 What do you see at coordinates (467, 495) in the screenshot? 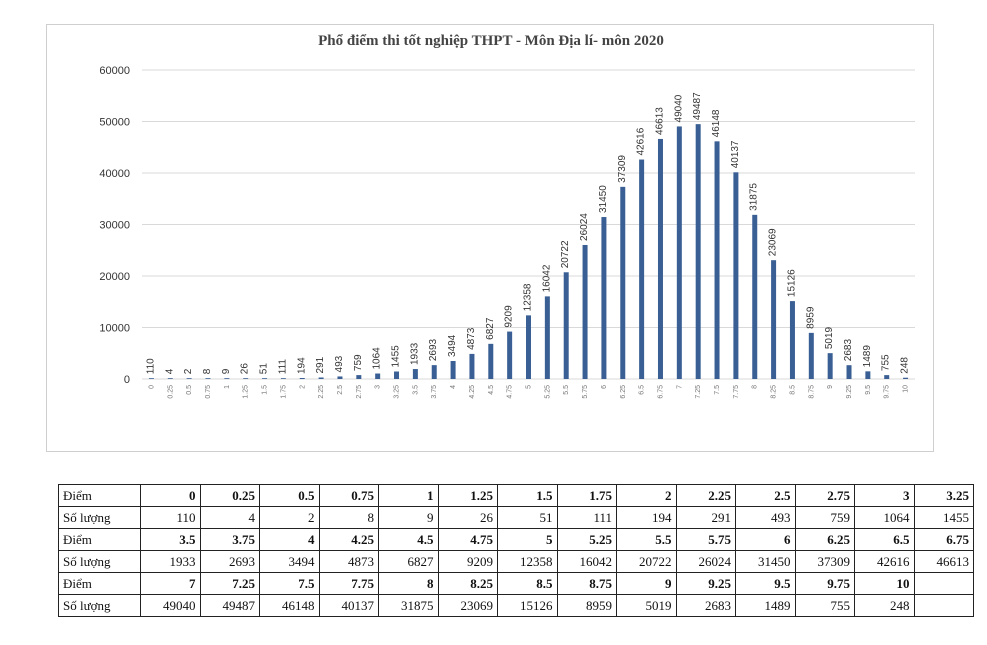
I see `table-cell-points: 1.25` at bounding box center [467, 495].